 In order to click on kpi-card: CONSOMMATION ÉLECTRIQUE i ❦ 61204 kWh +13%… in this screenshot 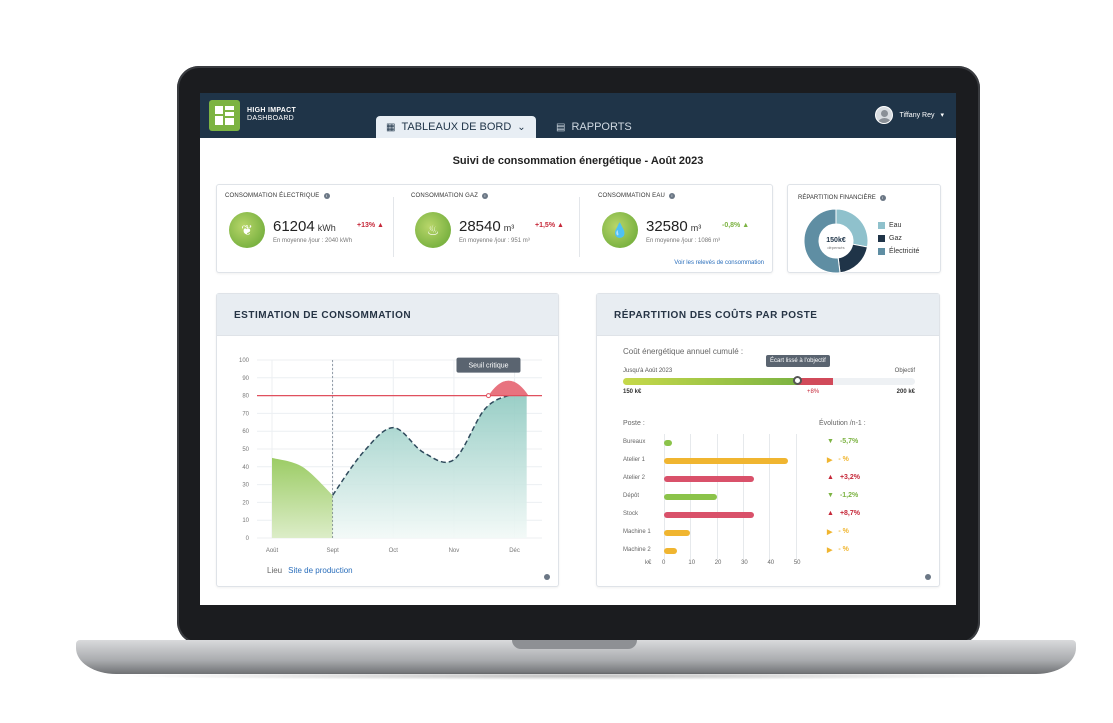, I will do `click(494, 228)`.